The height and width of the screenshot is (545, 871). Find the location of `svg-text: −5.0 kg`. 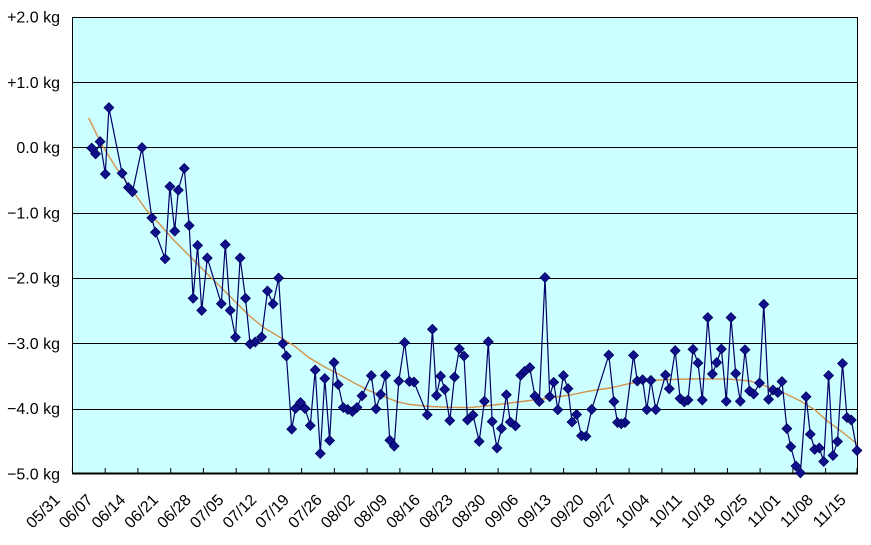

svg-text: −5.0 kg is located at coordinates (33, 475).